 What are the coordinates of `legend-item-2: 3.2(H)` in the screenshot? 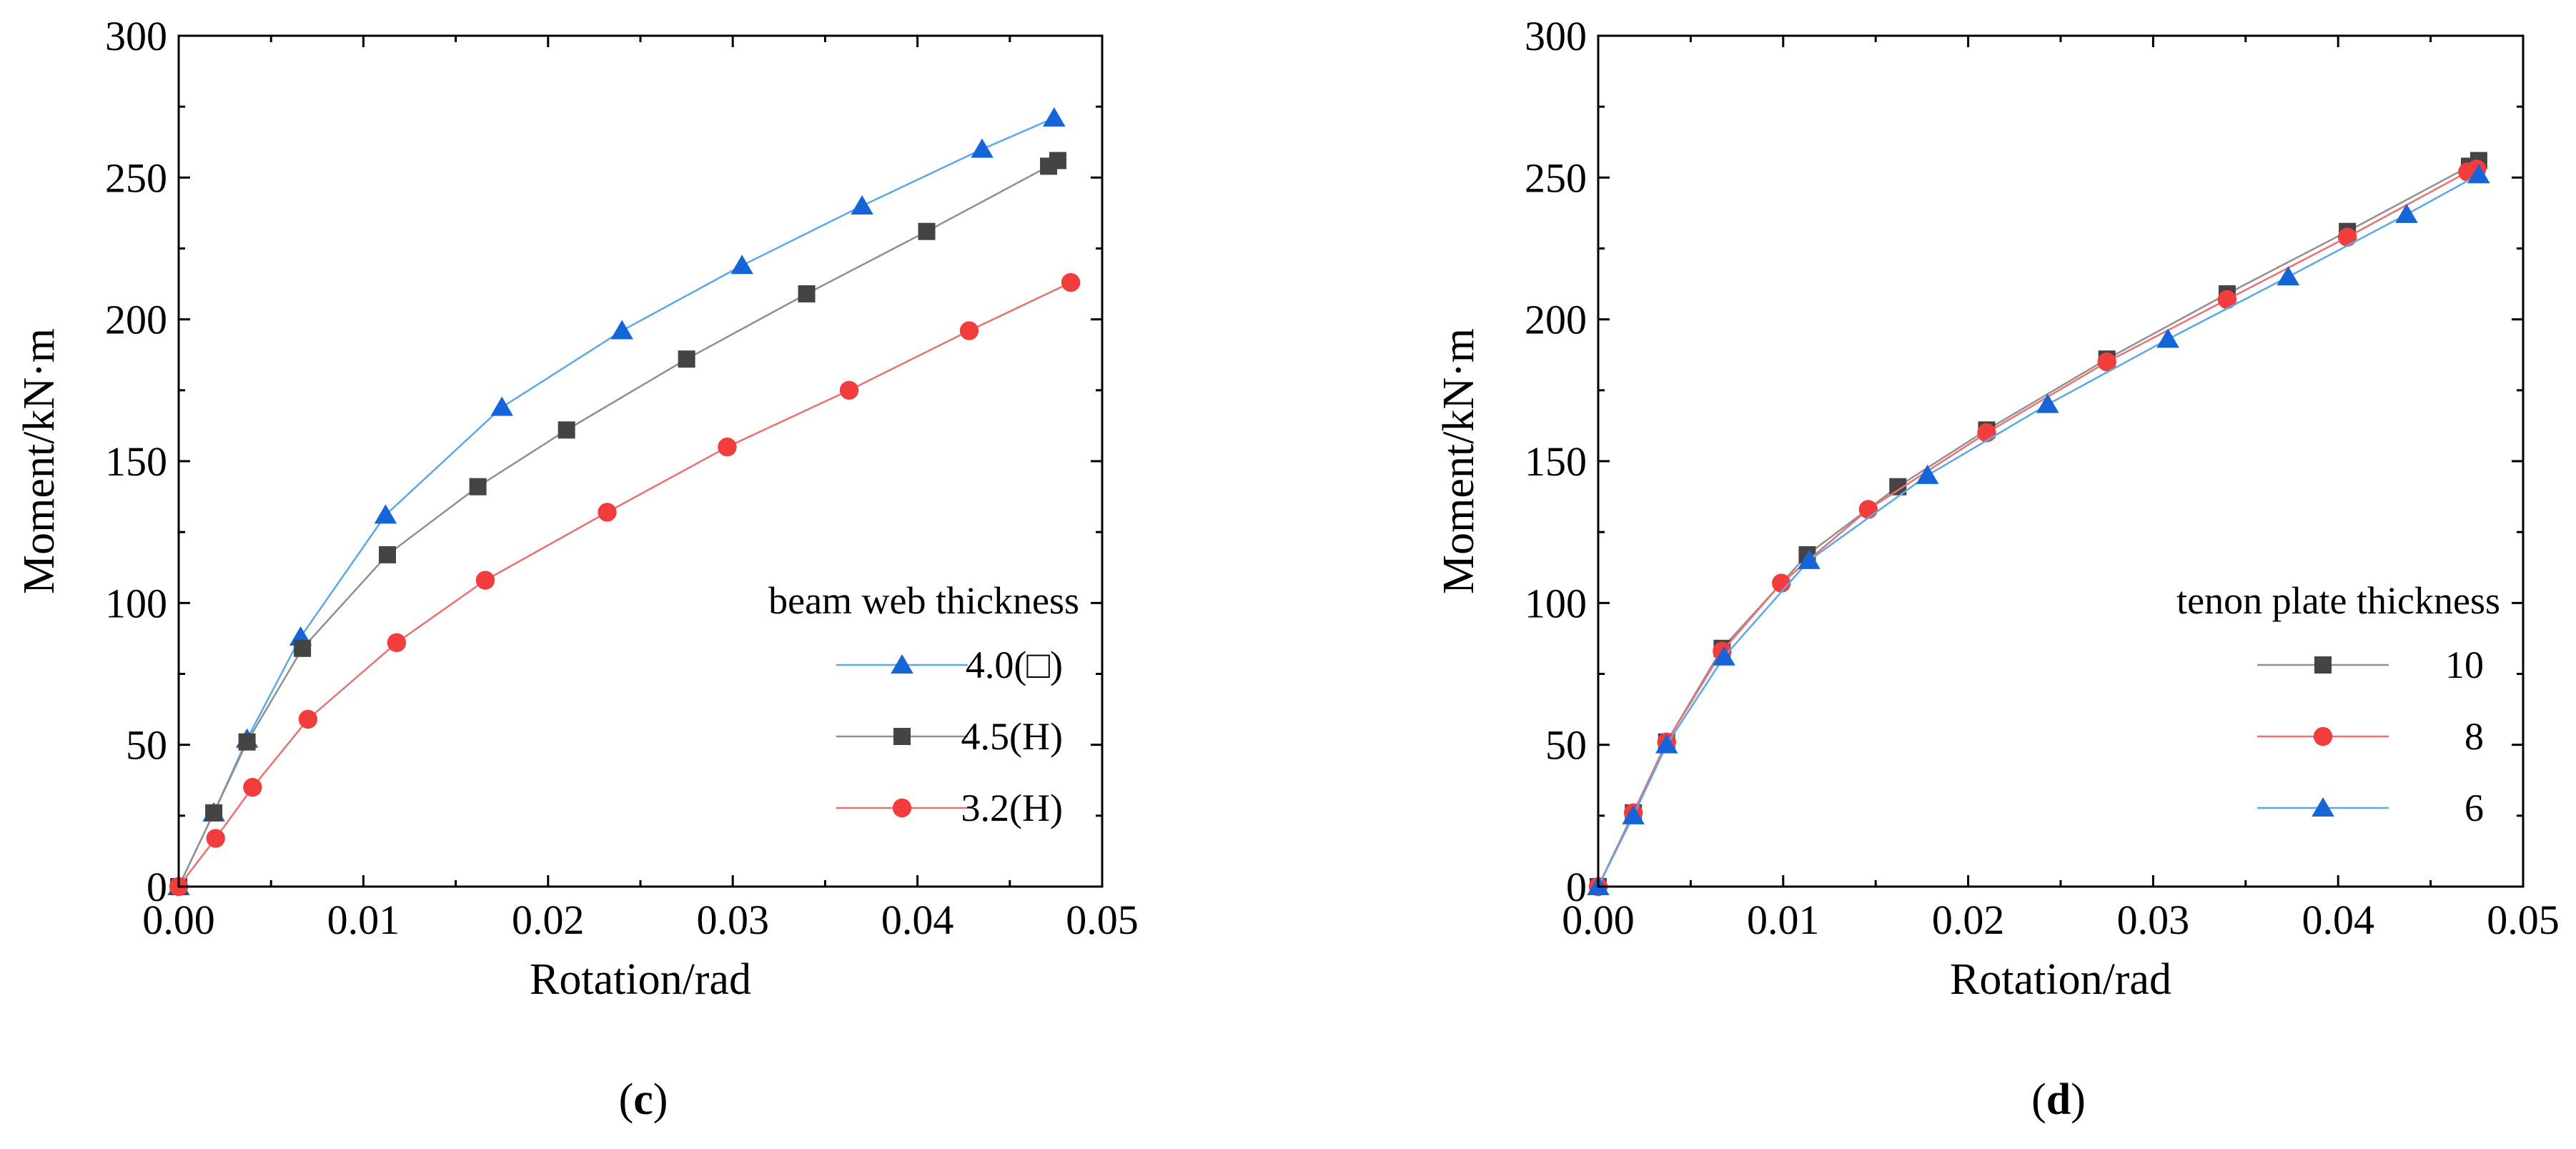 It's located at (950, 808).